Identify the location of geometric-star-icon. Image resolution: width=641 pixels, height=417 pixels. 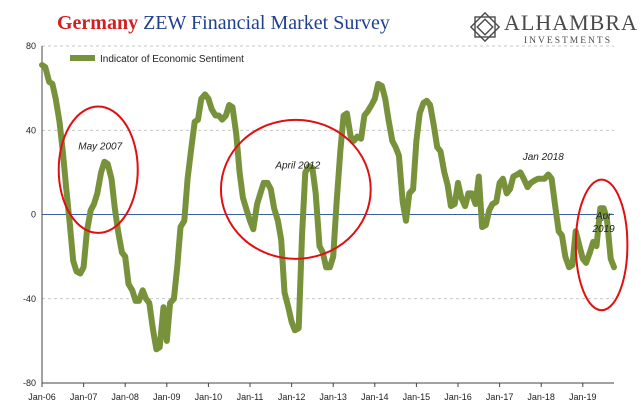
(485, 27).